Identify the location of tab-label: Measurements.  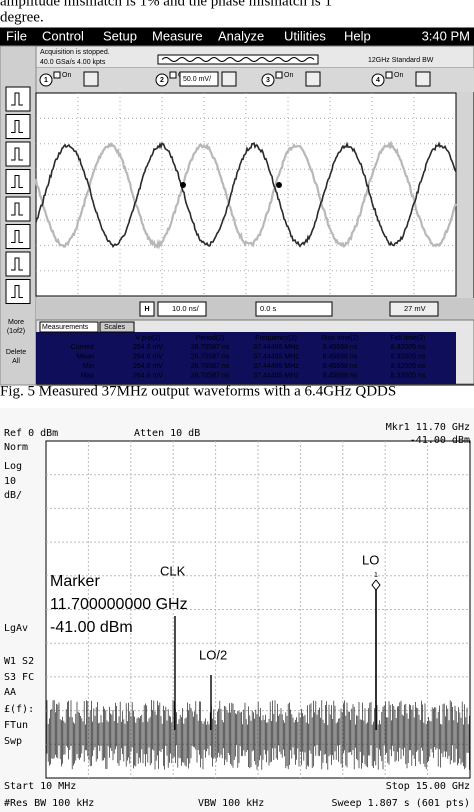
(65, 327).